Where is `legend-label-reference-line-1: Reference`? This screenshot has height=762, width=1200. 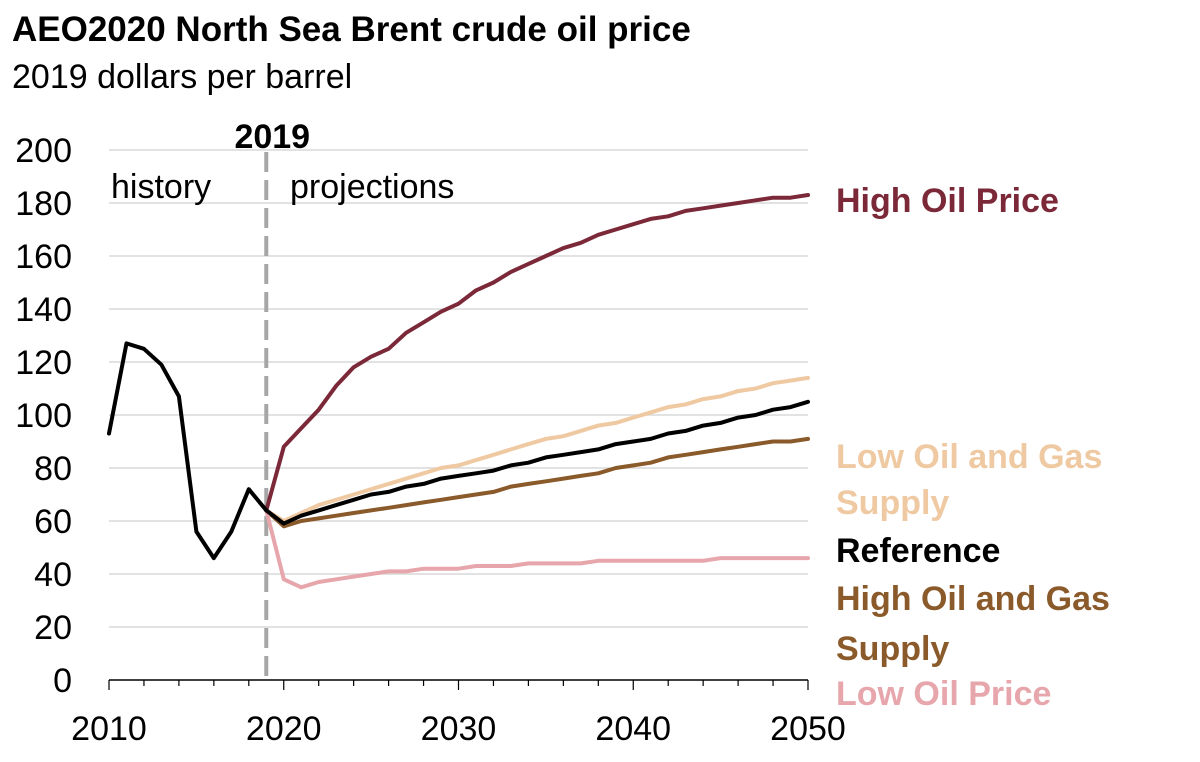
legend-label-reference-line-1: Reference is located at coordinates (918, 551).